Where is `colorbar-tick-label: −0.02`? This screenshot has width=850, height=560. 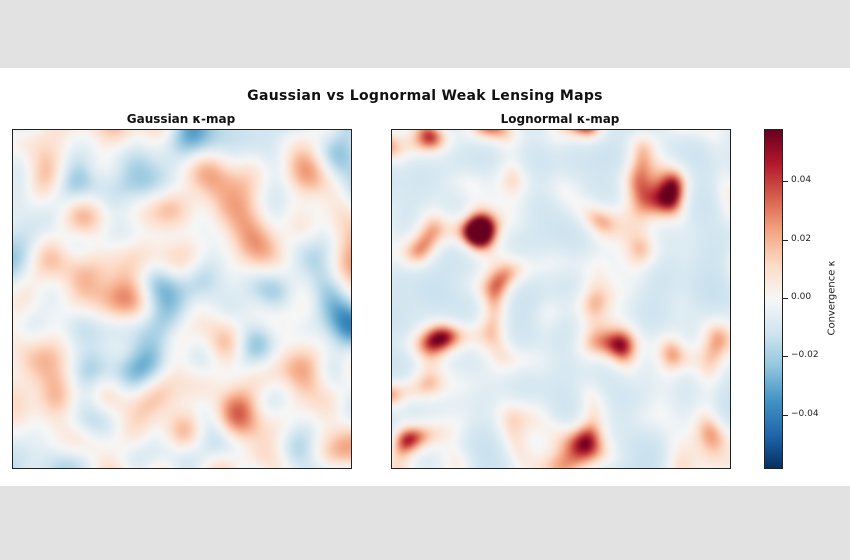 colorbar-tick-label: −0.02 is located at coordinates (805, 355).